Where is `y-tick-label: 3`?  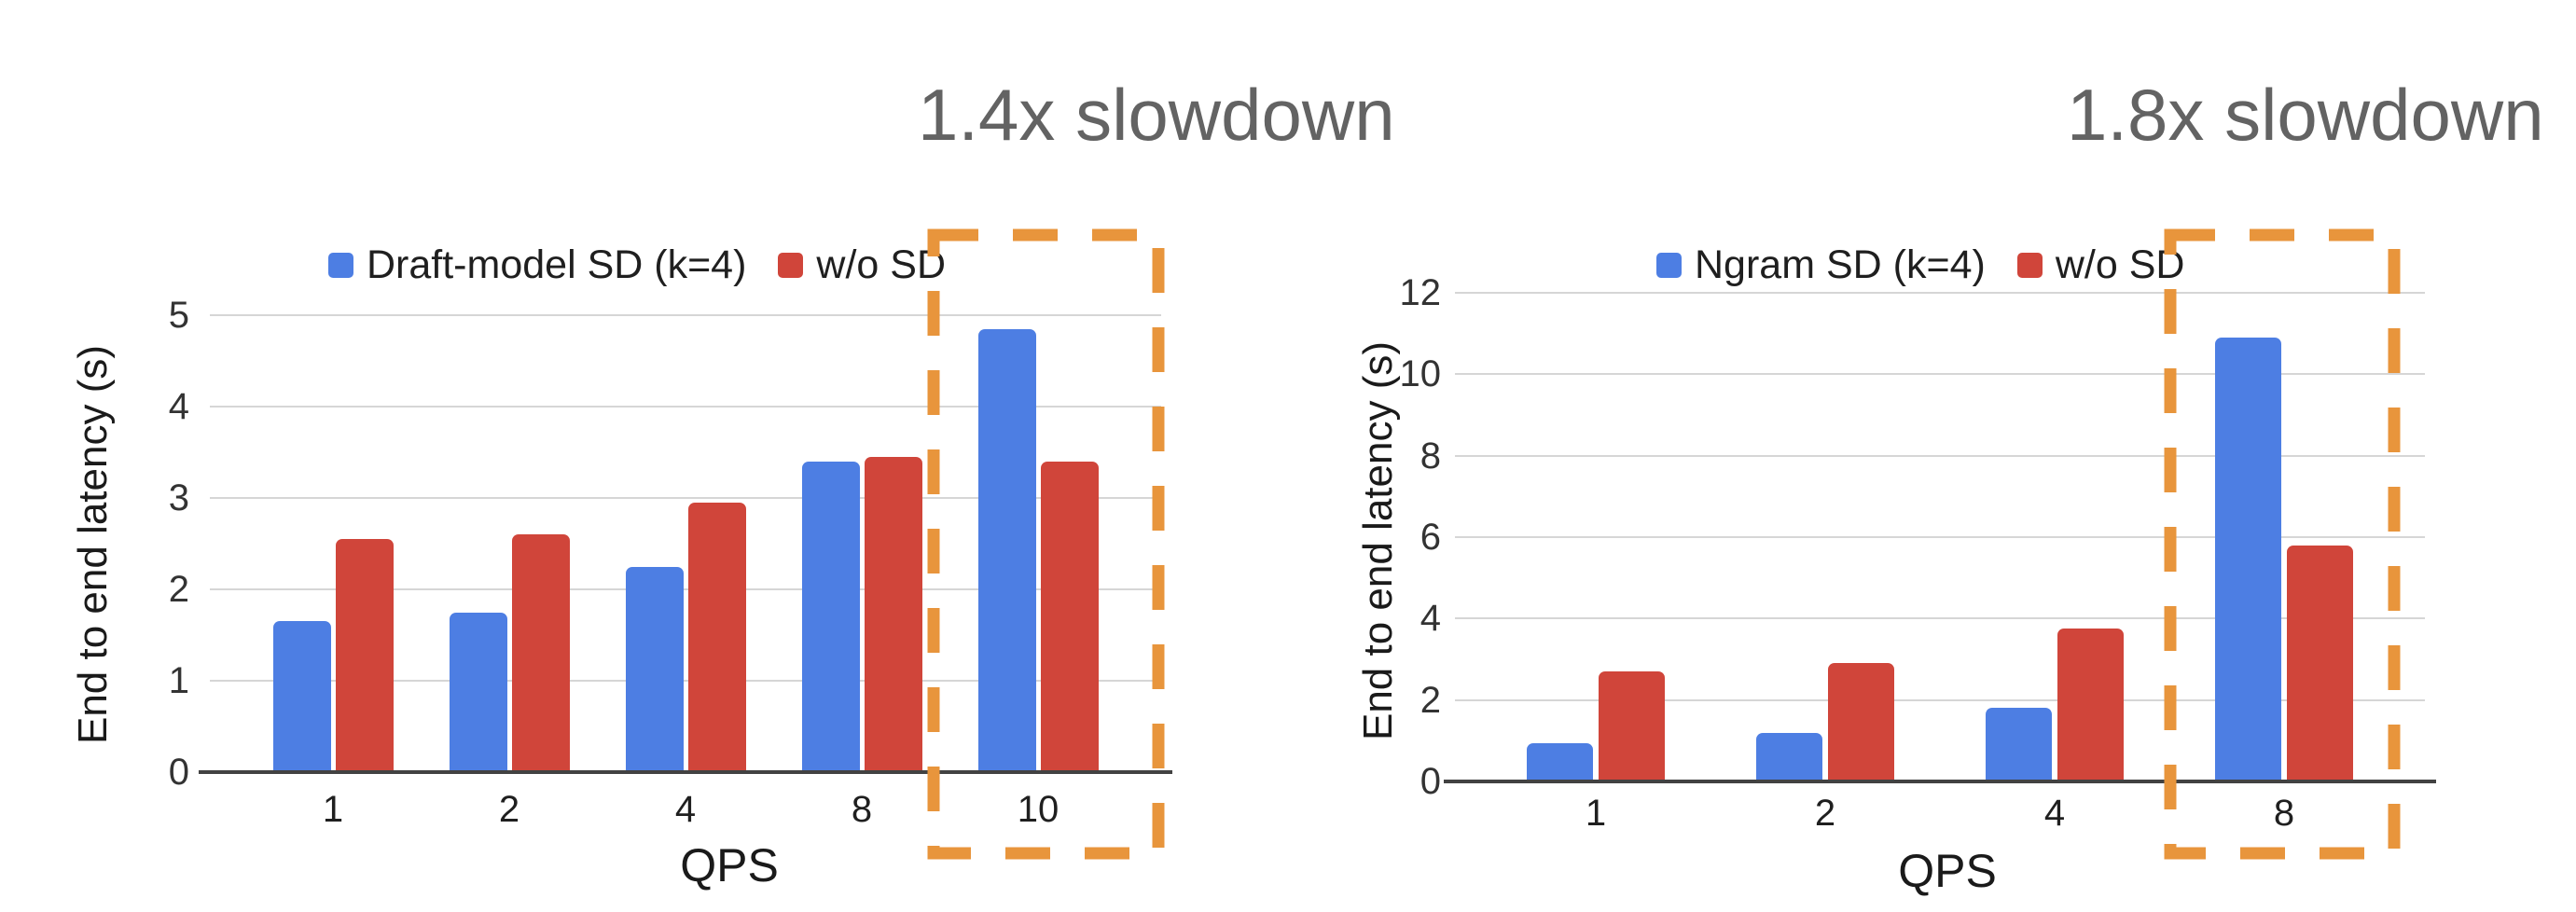
y-tick-label: 3 is located at coordinates (178, 498).